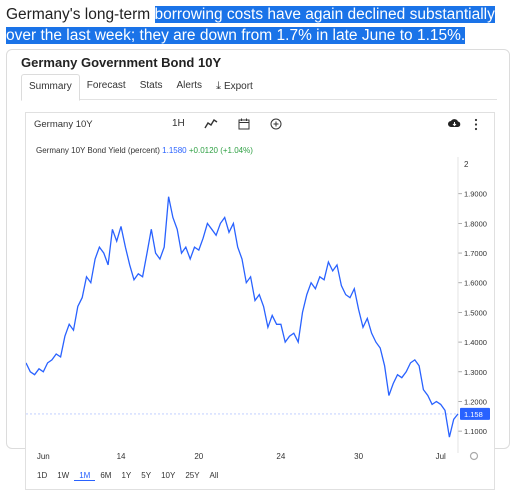 Image resolution: width=517 pixels, height=490 pixels. I want to click on range-1d: 1D, so click(42, 475).